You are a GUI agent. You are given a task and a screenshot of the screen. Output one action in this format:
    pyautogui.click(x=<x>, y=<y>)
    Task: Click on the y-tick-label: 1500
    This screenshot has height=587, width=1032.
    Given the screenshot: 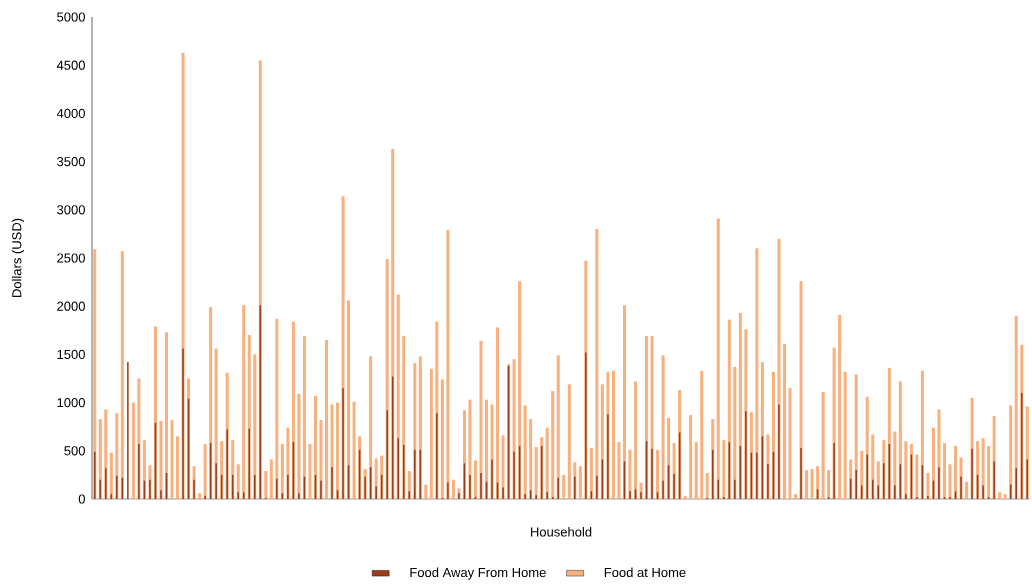 What is the action you would take?
    pyautogui.click(x=71, y=354)
    